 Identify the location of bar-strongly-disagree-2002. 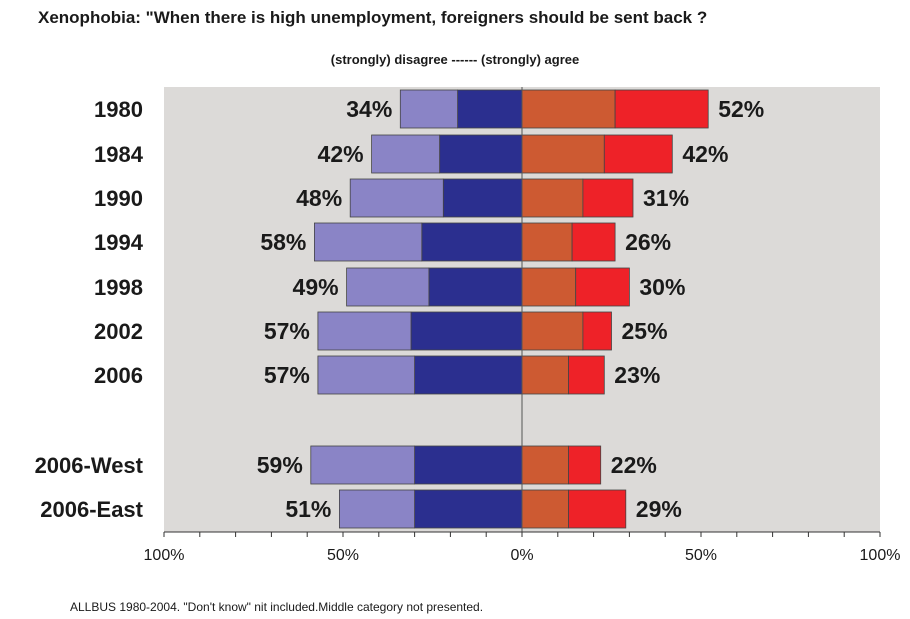
(466, 331).